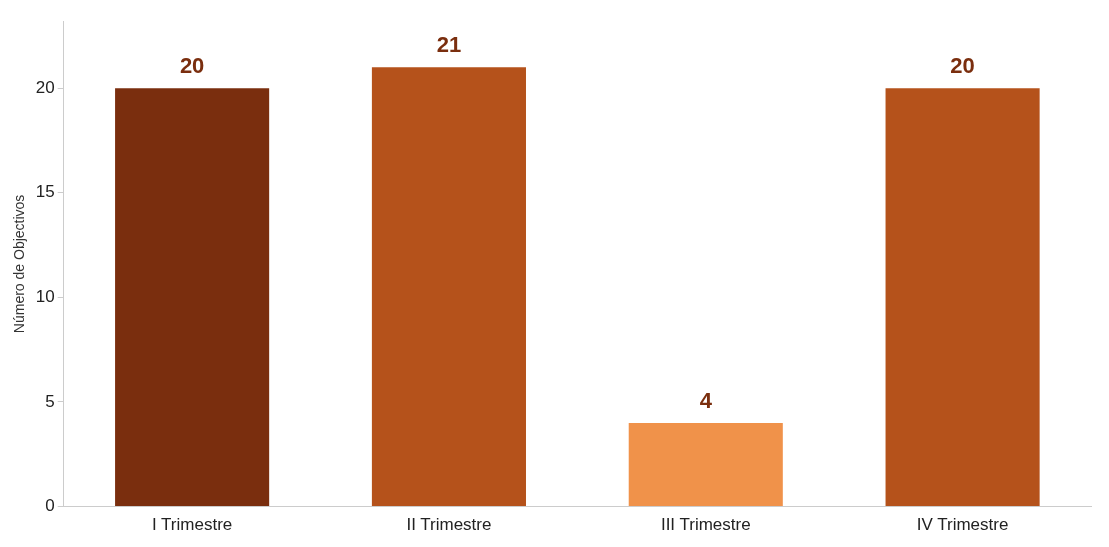 The height and width of the screenshot is (547, 1109). Describe the element at coordinates (962, 525) in the screenshot. I see `x-tick-label: IV Trimestre` at that location.